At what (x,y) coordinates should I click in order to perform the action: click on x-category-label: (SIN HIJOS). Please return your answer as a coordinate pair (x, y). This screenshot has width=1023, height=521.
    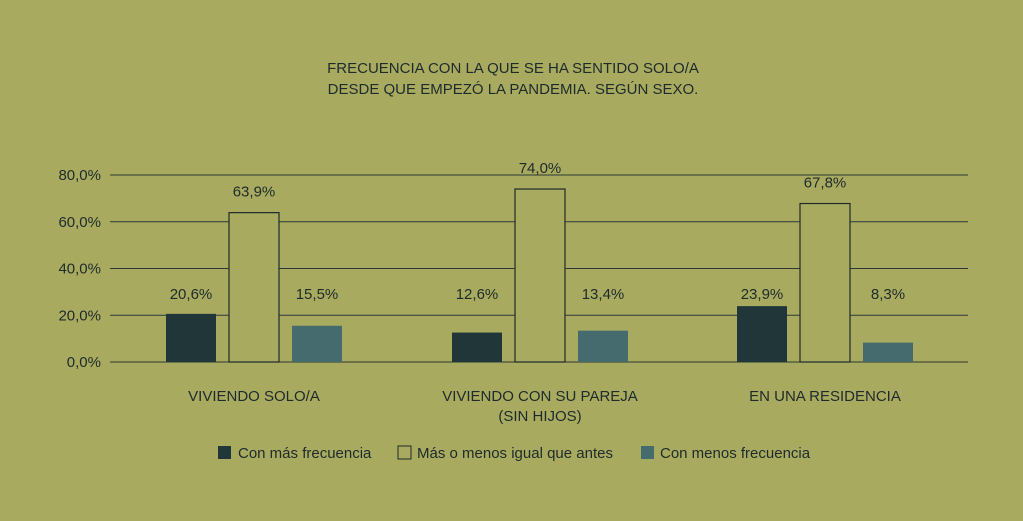
    Looking at the image, I should click on (539, 416).